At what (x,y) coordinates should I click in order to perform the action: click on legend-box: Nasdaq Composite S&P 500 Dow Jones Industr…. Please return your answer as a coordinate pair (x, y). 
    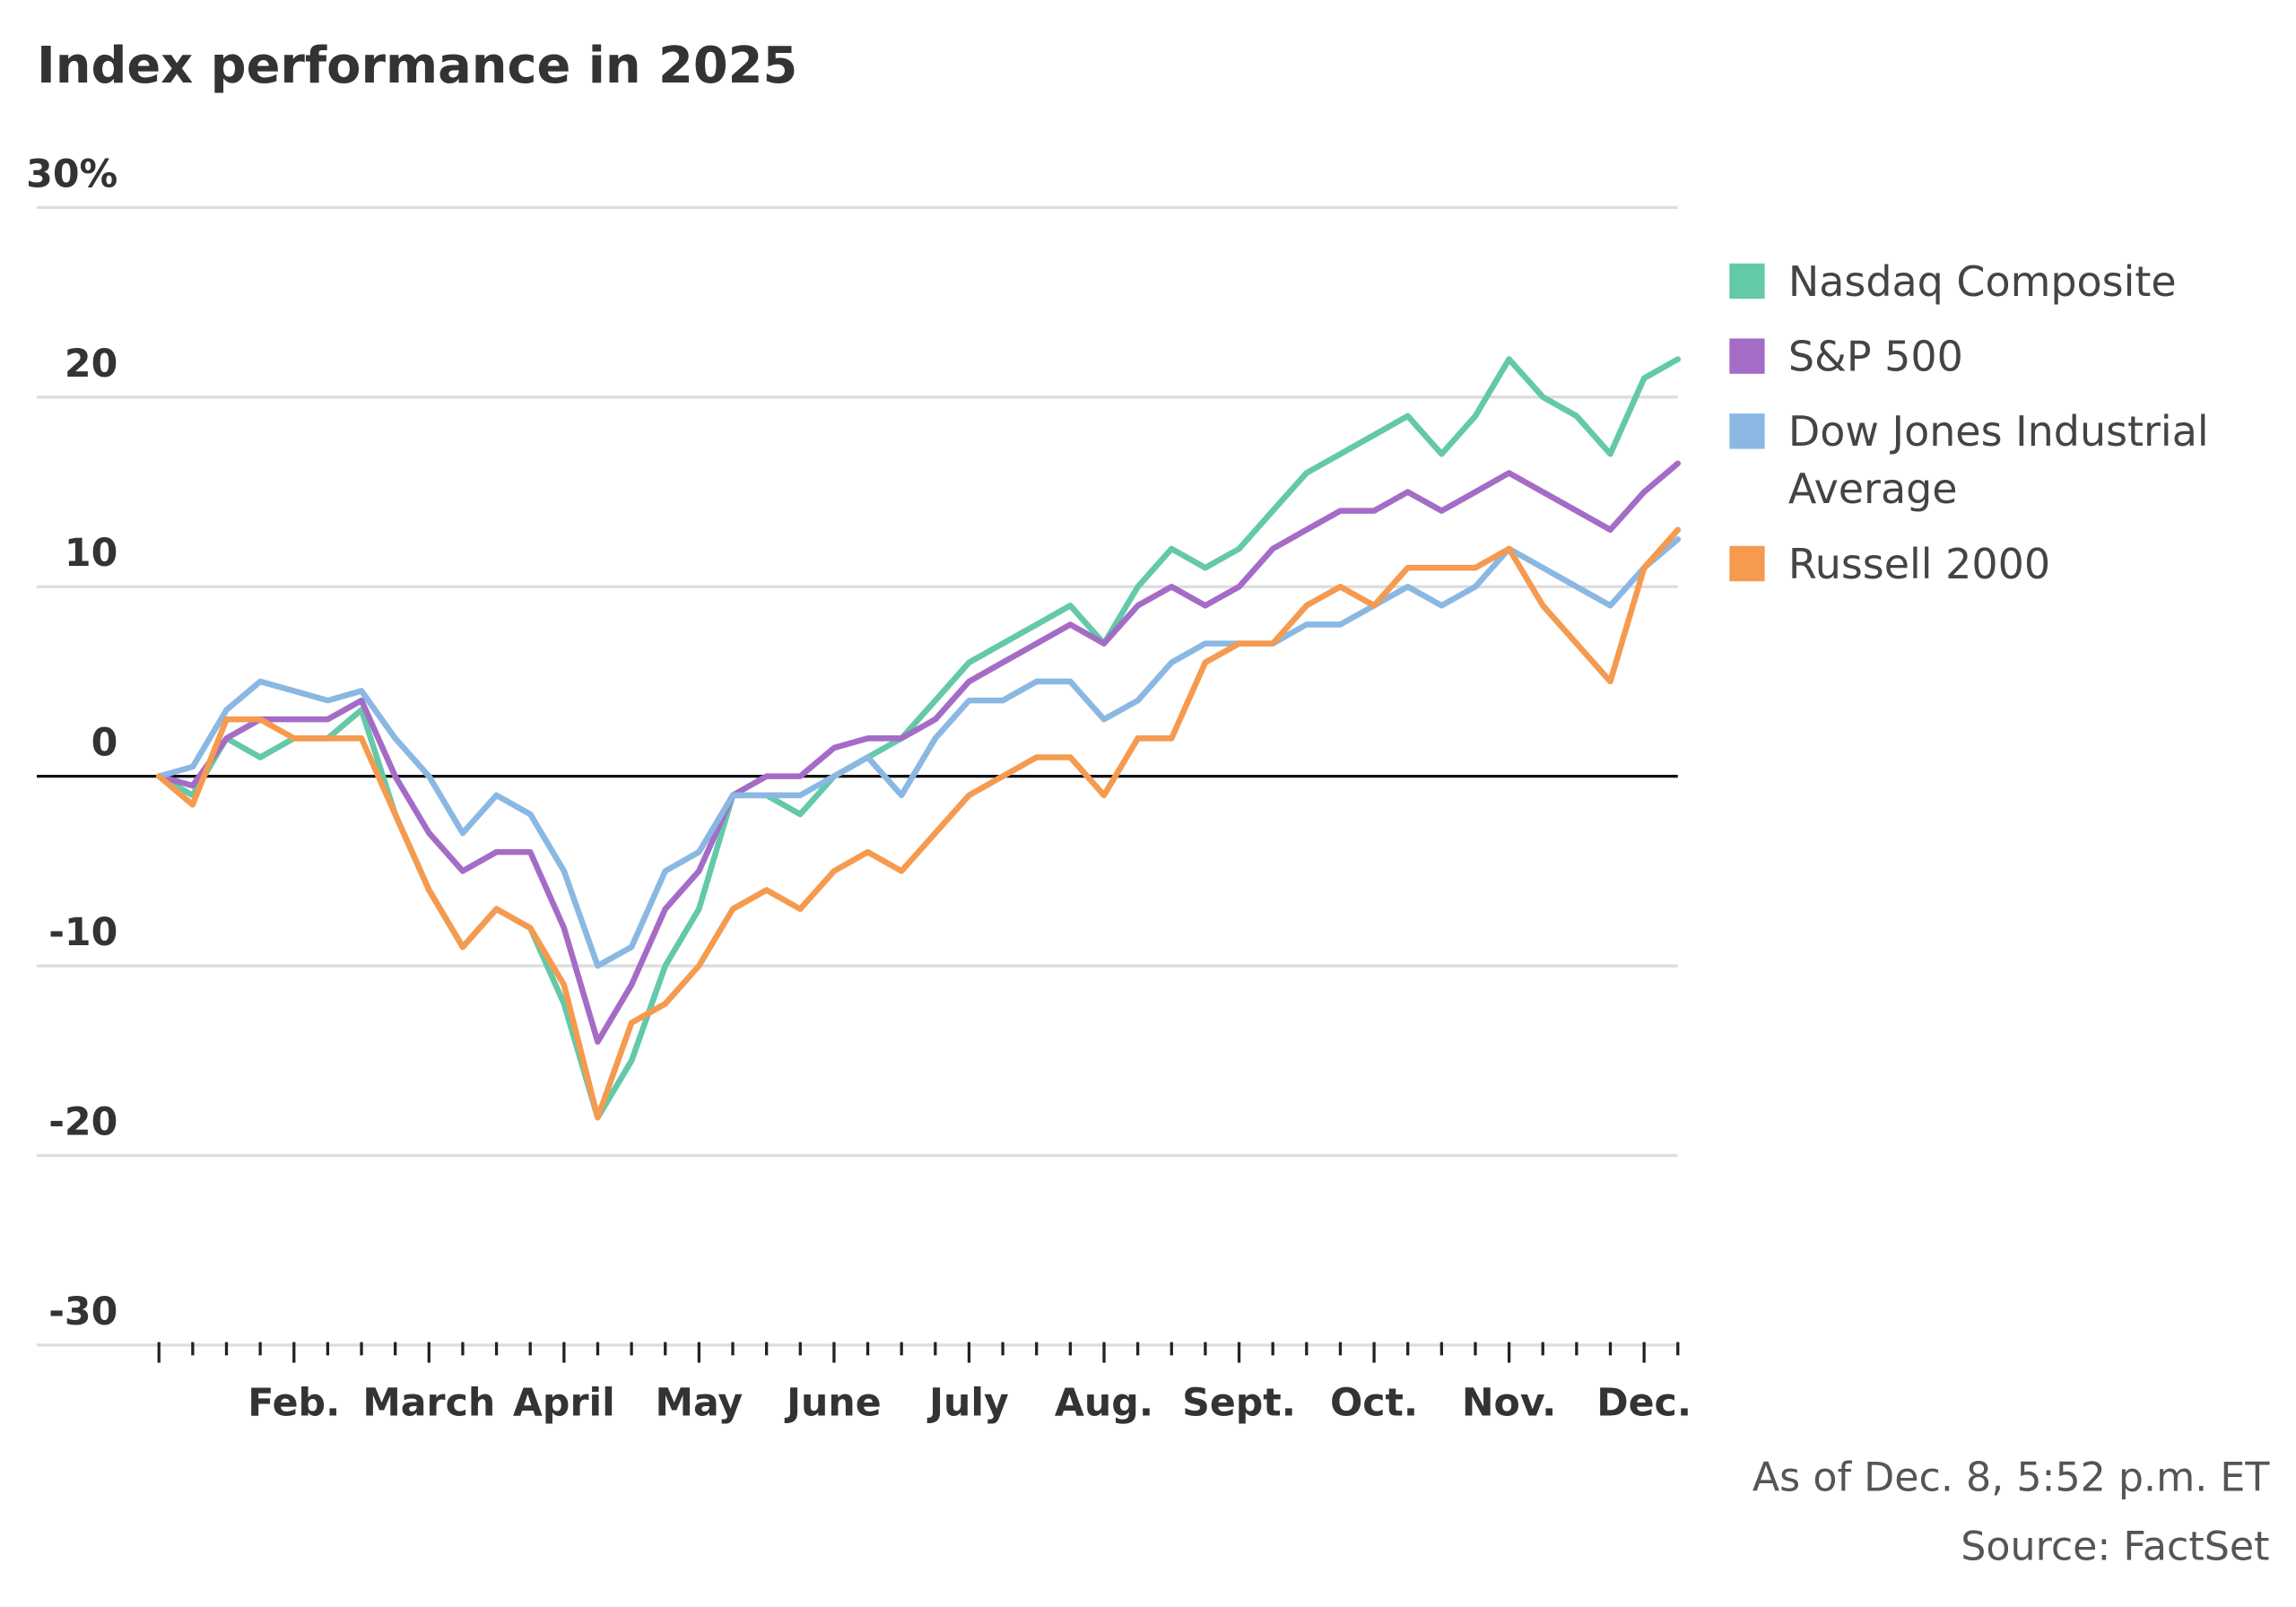
    Looking at the image, I should click on (2009, 423).